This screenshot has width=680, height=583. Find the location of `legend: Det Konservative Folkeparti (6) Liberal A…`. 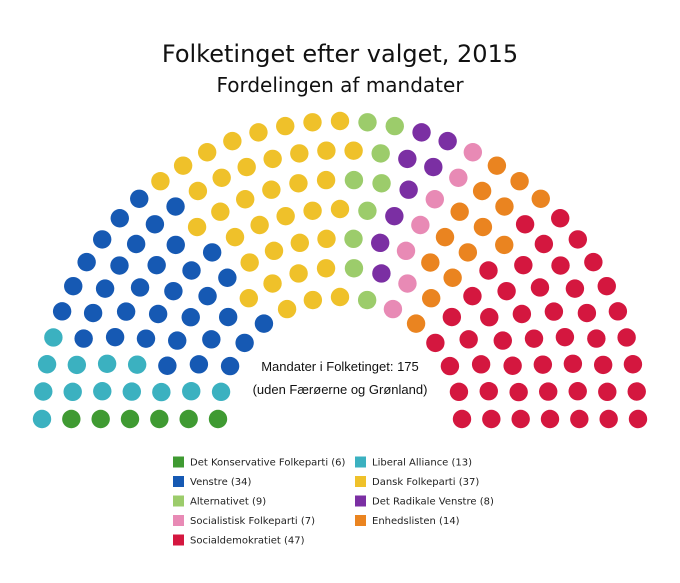

legend: Det Konservative Folkeparti (6) Liberal A… is located at coordinates (333, 501).